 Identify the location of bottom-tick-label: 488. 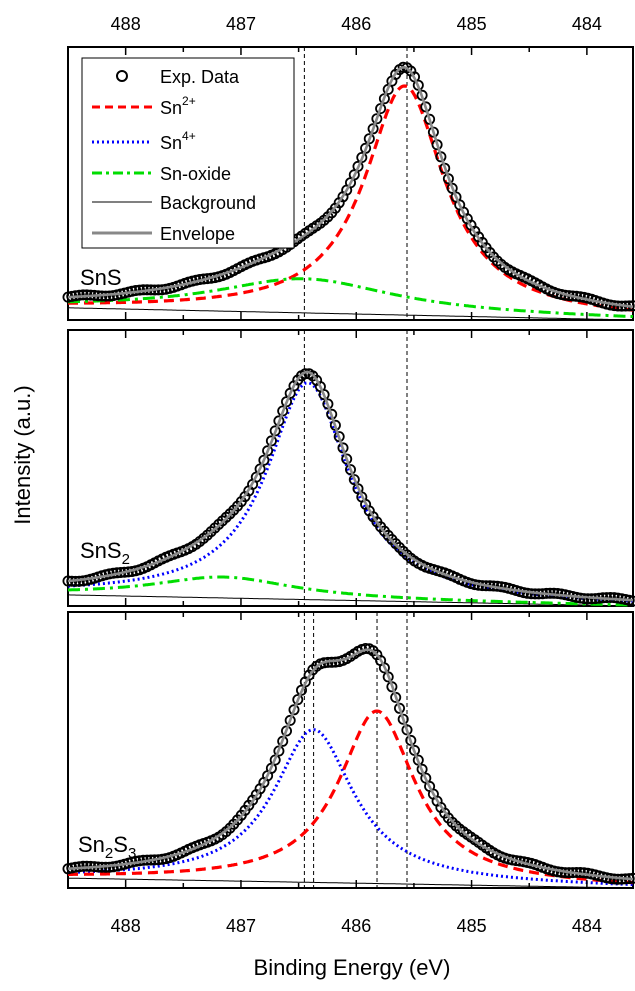
(126, 926).